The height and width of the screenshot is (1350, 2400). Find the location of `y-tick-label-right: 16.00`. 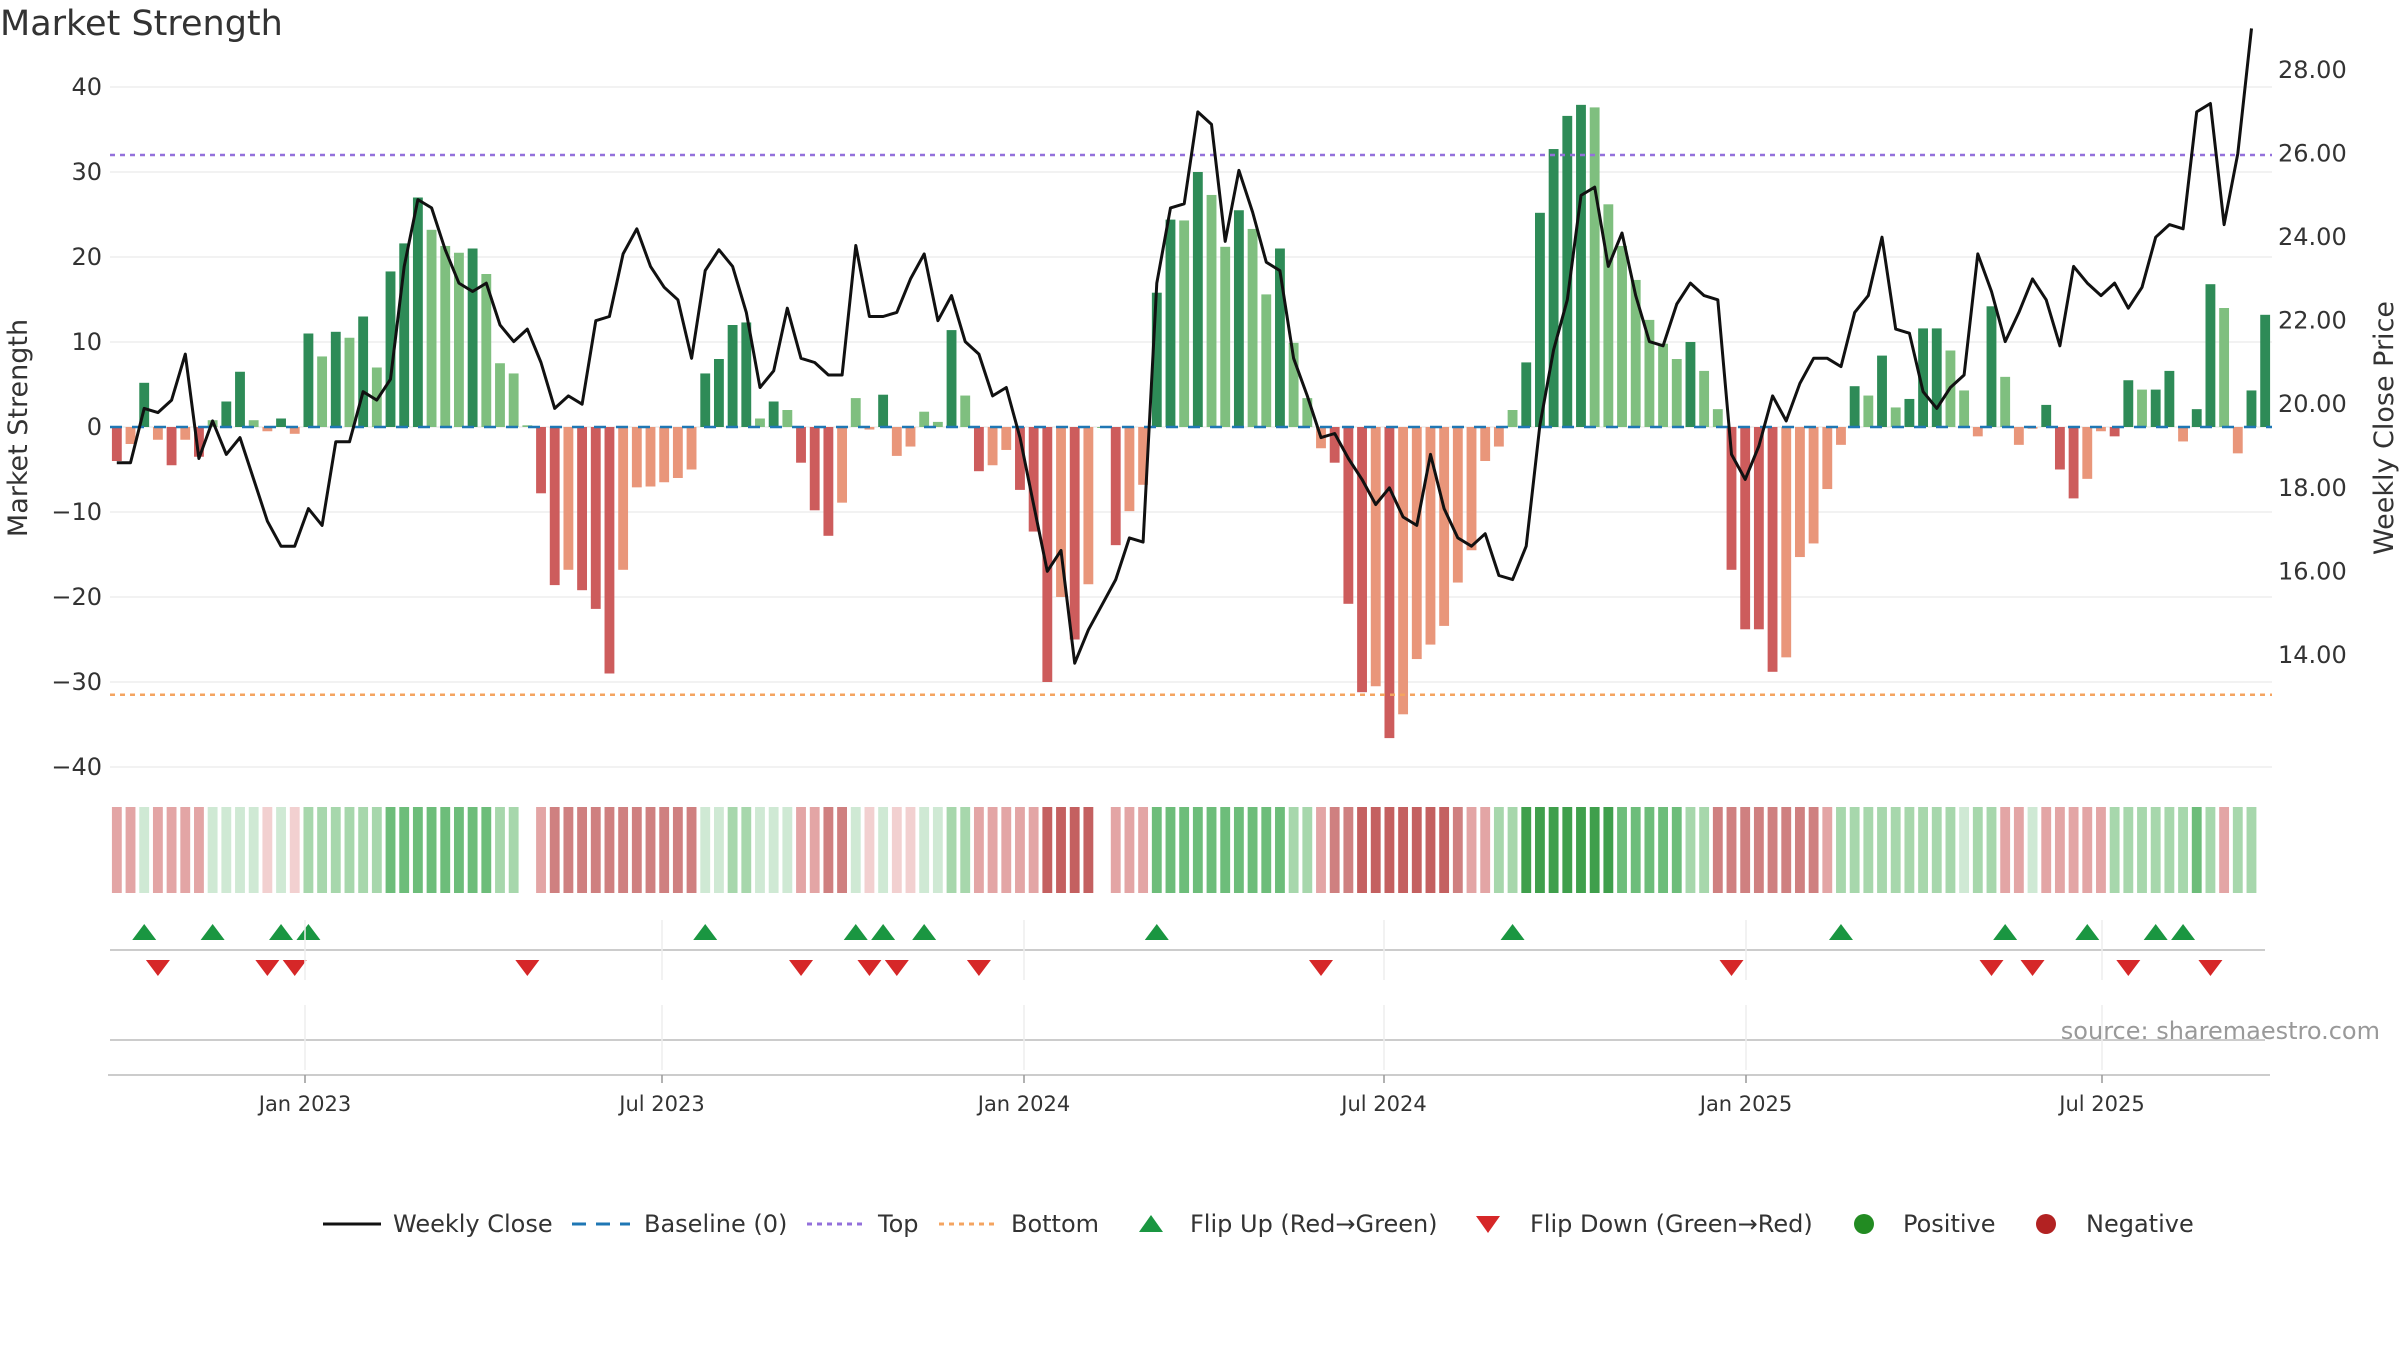

y-tick-label-right: 16.00 is located at coordinates (2312, 571).